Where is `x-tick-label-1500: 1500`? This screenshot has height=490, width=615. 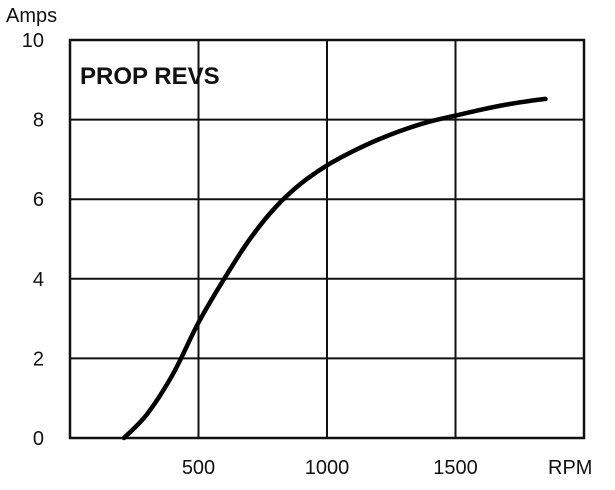 x-tick-label-1500: 1500 is located at coordinates (455, 468).